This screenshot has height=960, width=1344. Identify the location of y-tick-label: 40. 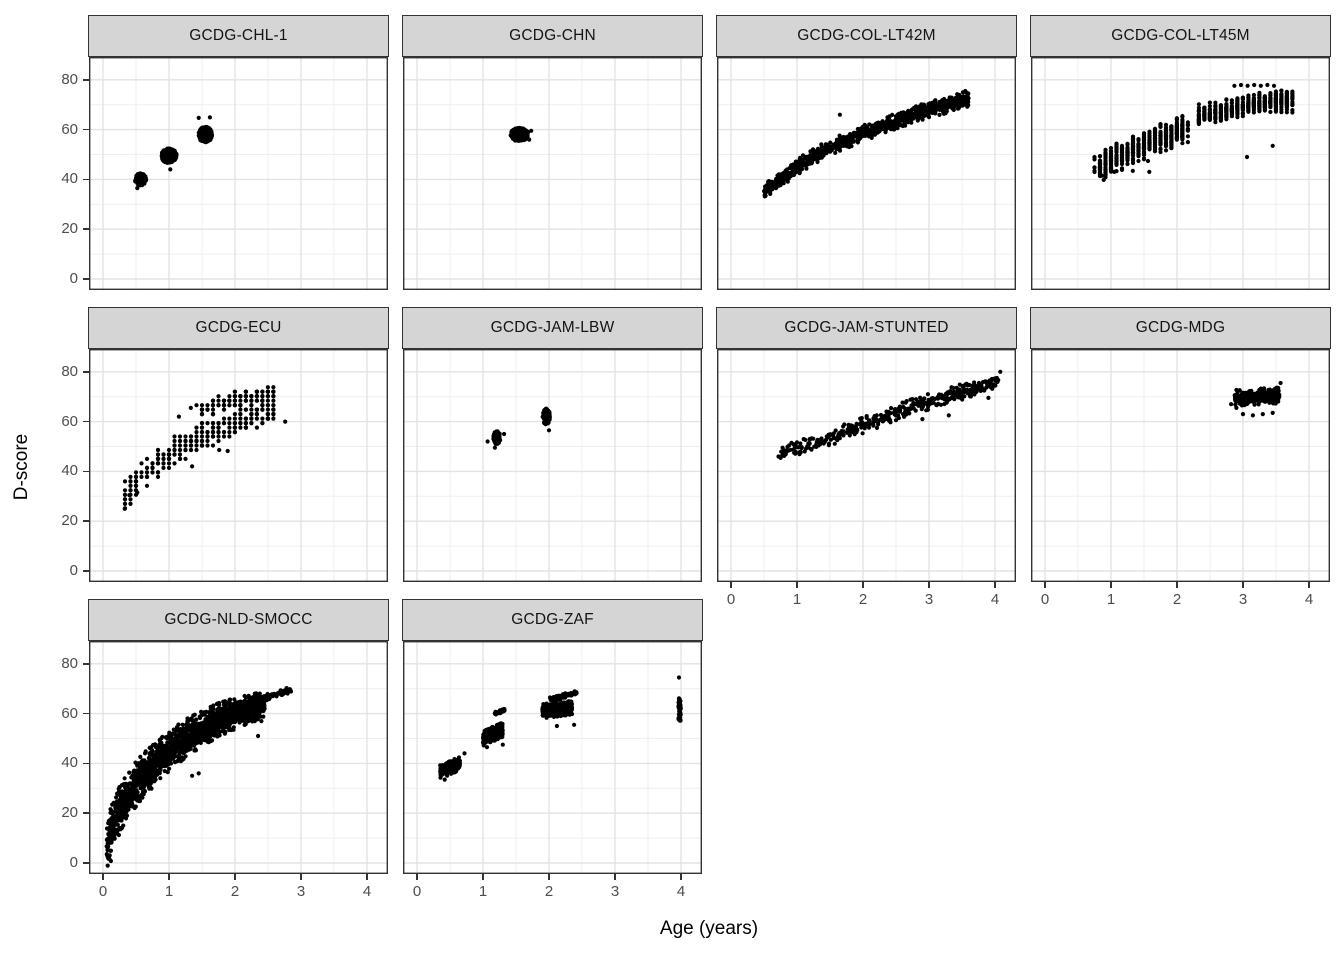
(69, 471).